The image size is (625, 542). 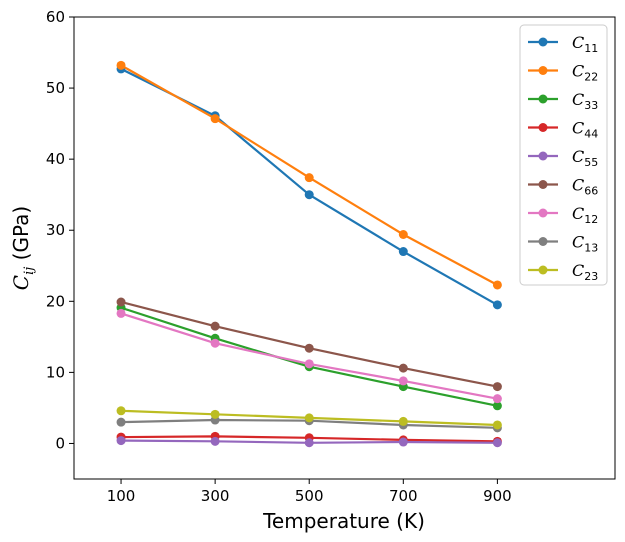 I want to click on legend-label-sub: 22, so click(x=591, y=77).